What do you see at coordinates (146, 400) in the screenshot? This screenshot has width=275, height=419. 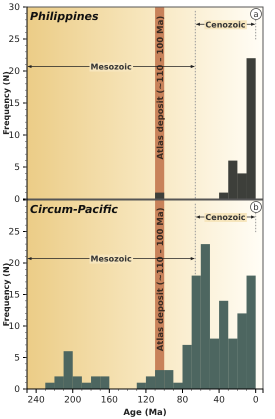 I see `x-tick-label: 120` at bounding box center [146, 400].